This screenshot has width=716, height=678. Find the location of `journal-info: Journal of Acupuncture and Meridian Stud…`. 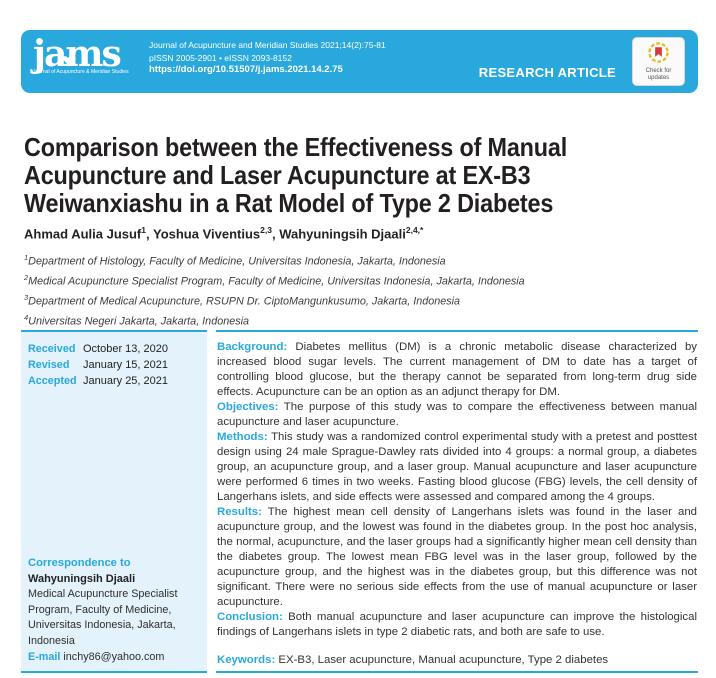

journal-info: Journal of Acupuncture and Meridian Stud… is located at coordinates (267, 58).